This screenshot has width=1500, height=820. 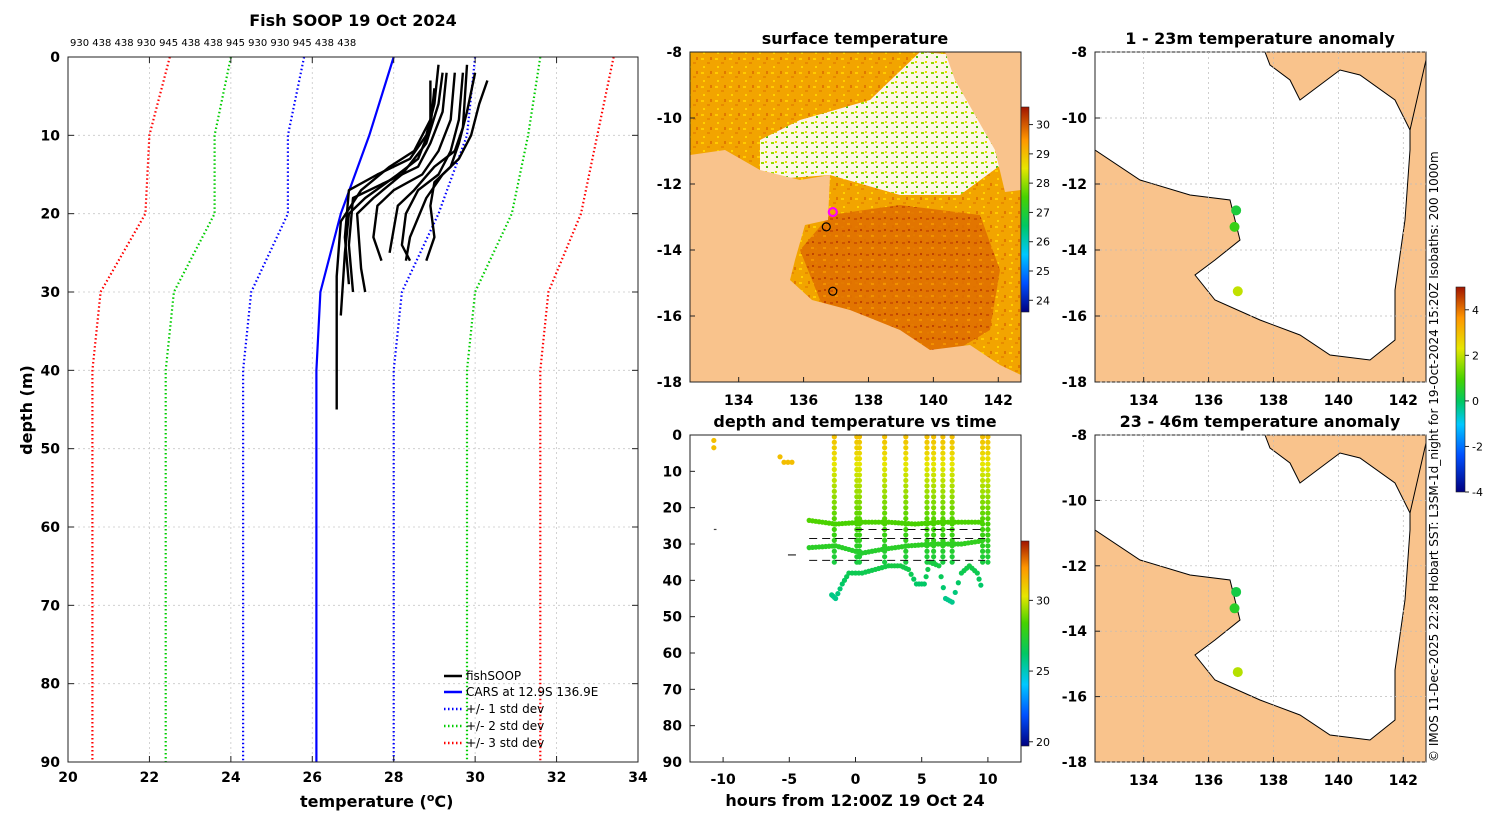 I want to click on legend-cars: CARS at 12.9S 136.9E, so click(x=532, y=692).